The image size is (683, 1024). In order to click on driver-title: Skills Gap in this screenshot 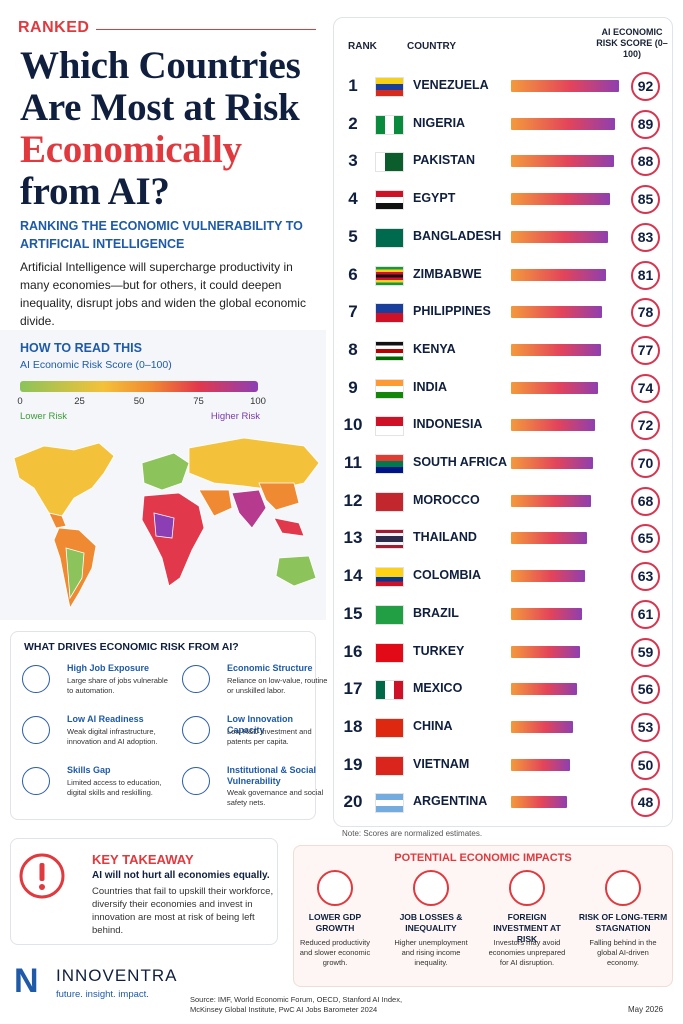, I will do `click(89, 770)`.